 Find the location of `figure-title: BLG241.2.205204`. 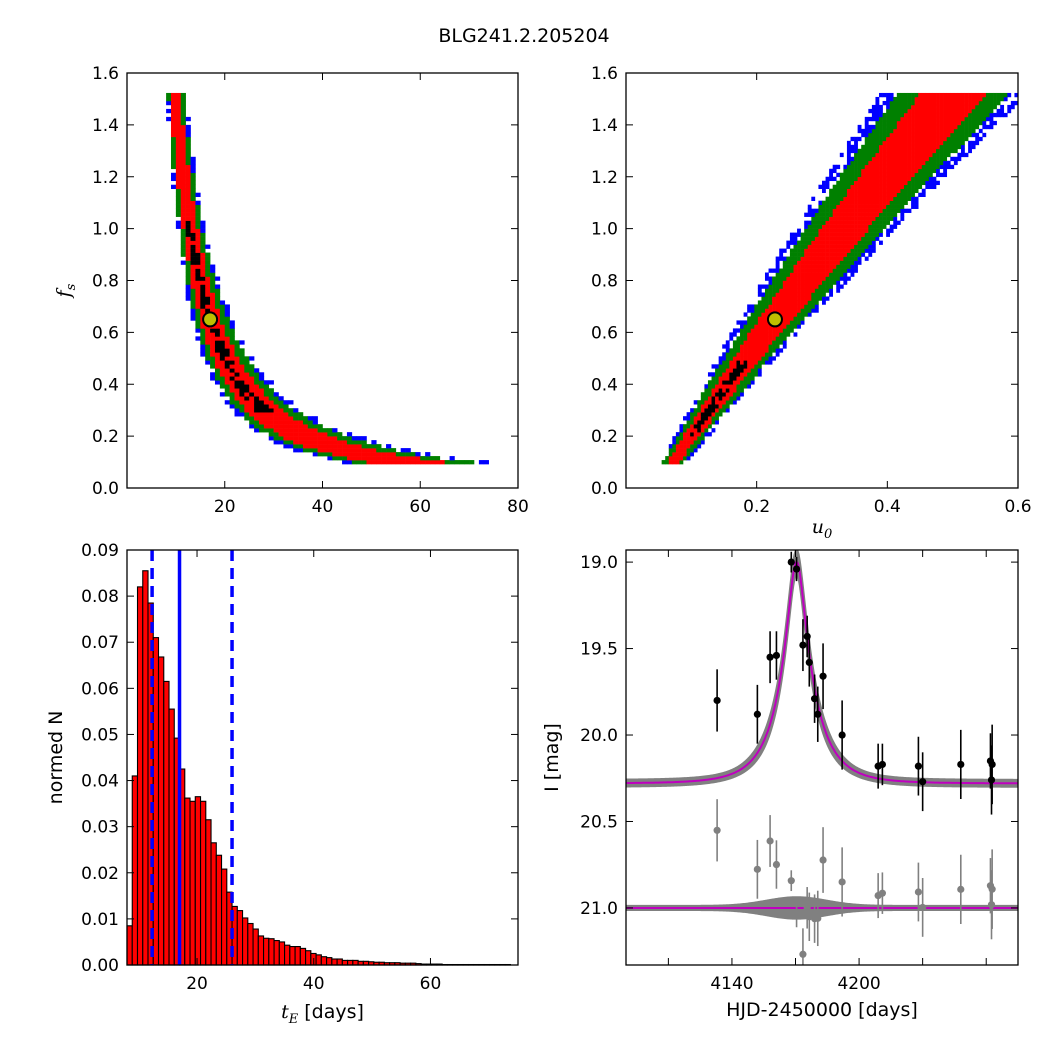

figure-title: BLG241.2.205204 is located at coordinates (523, 36).